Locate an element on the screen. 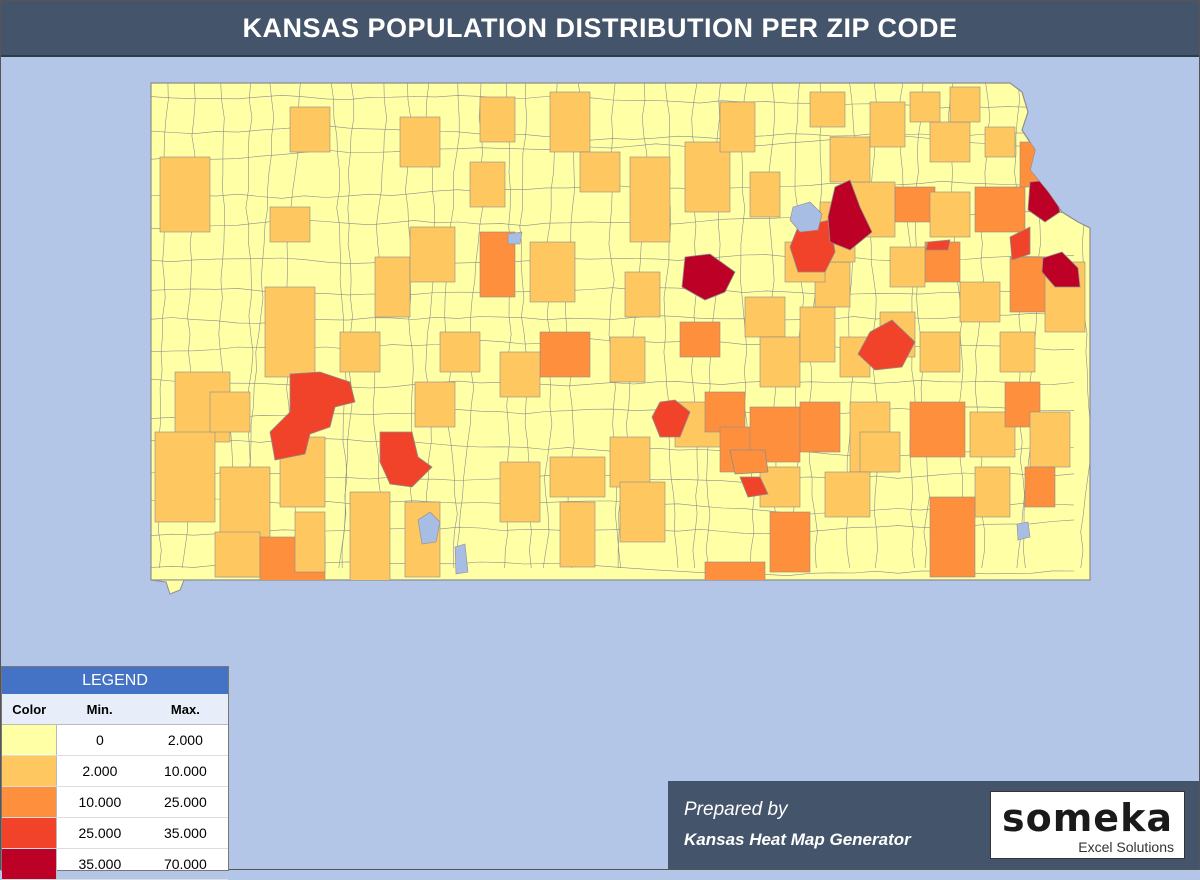 The height and width of the screenshot is (880, 1200). legend-header-min: Min. is located at coordinates (99, 709).